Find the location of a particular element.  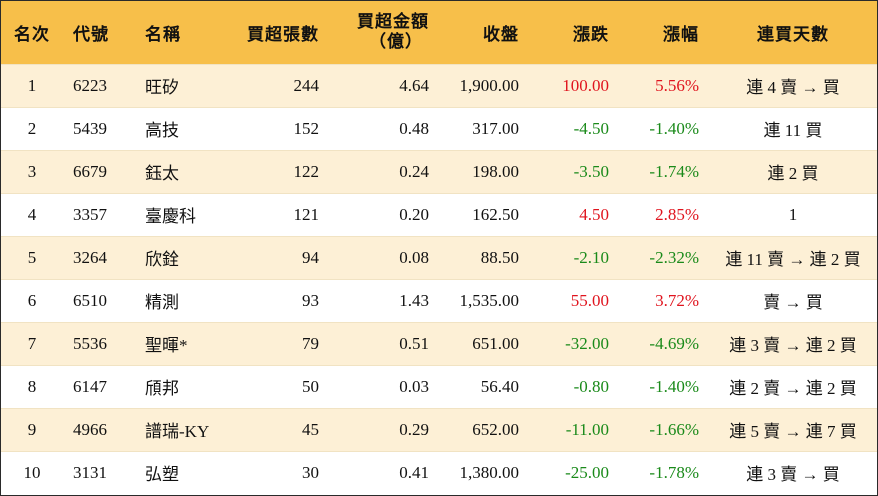

cell-net-amount: 0.08 is located at coordinates (414, 257).